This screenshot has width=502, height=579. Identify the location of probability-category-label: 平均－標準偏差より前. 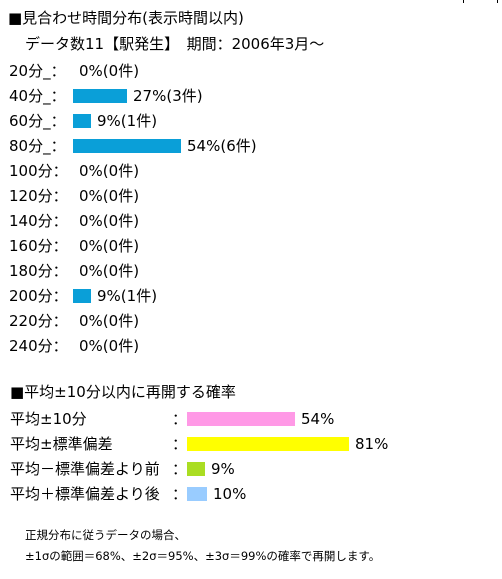
(85, 469).